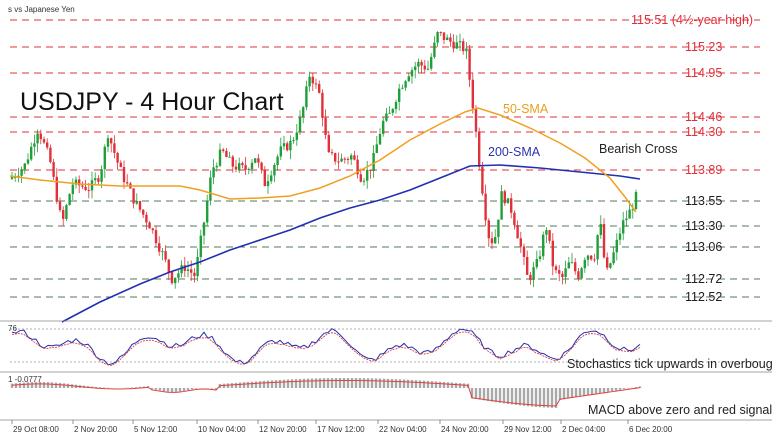  I want to click on x-tick-label-7: 24 Nov 20:00, so click(465, 429).